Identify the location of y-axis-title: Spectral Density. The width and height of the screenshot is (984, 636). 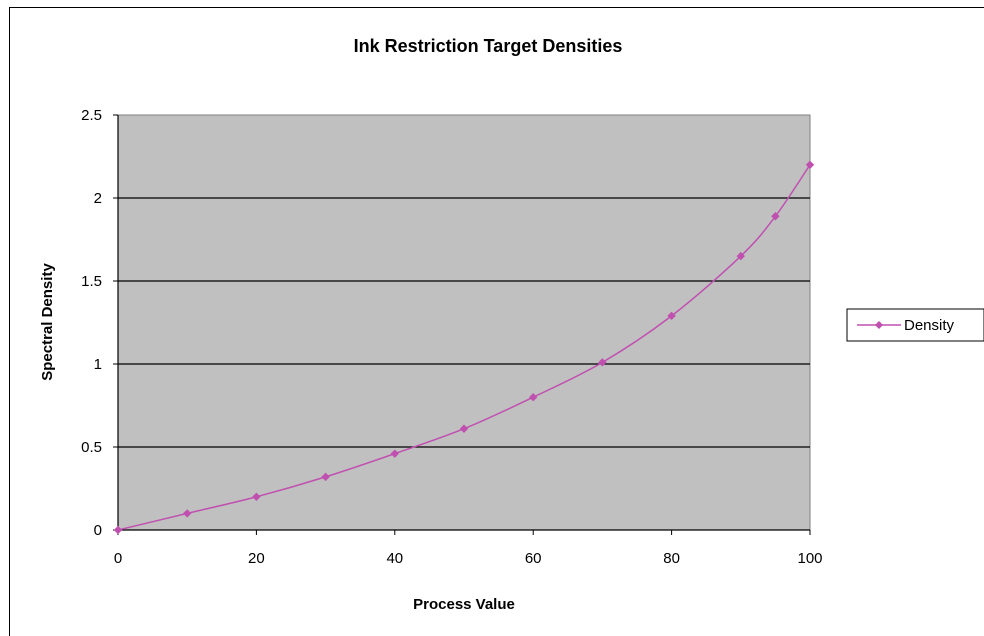
(47, 322).